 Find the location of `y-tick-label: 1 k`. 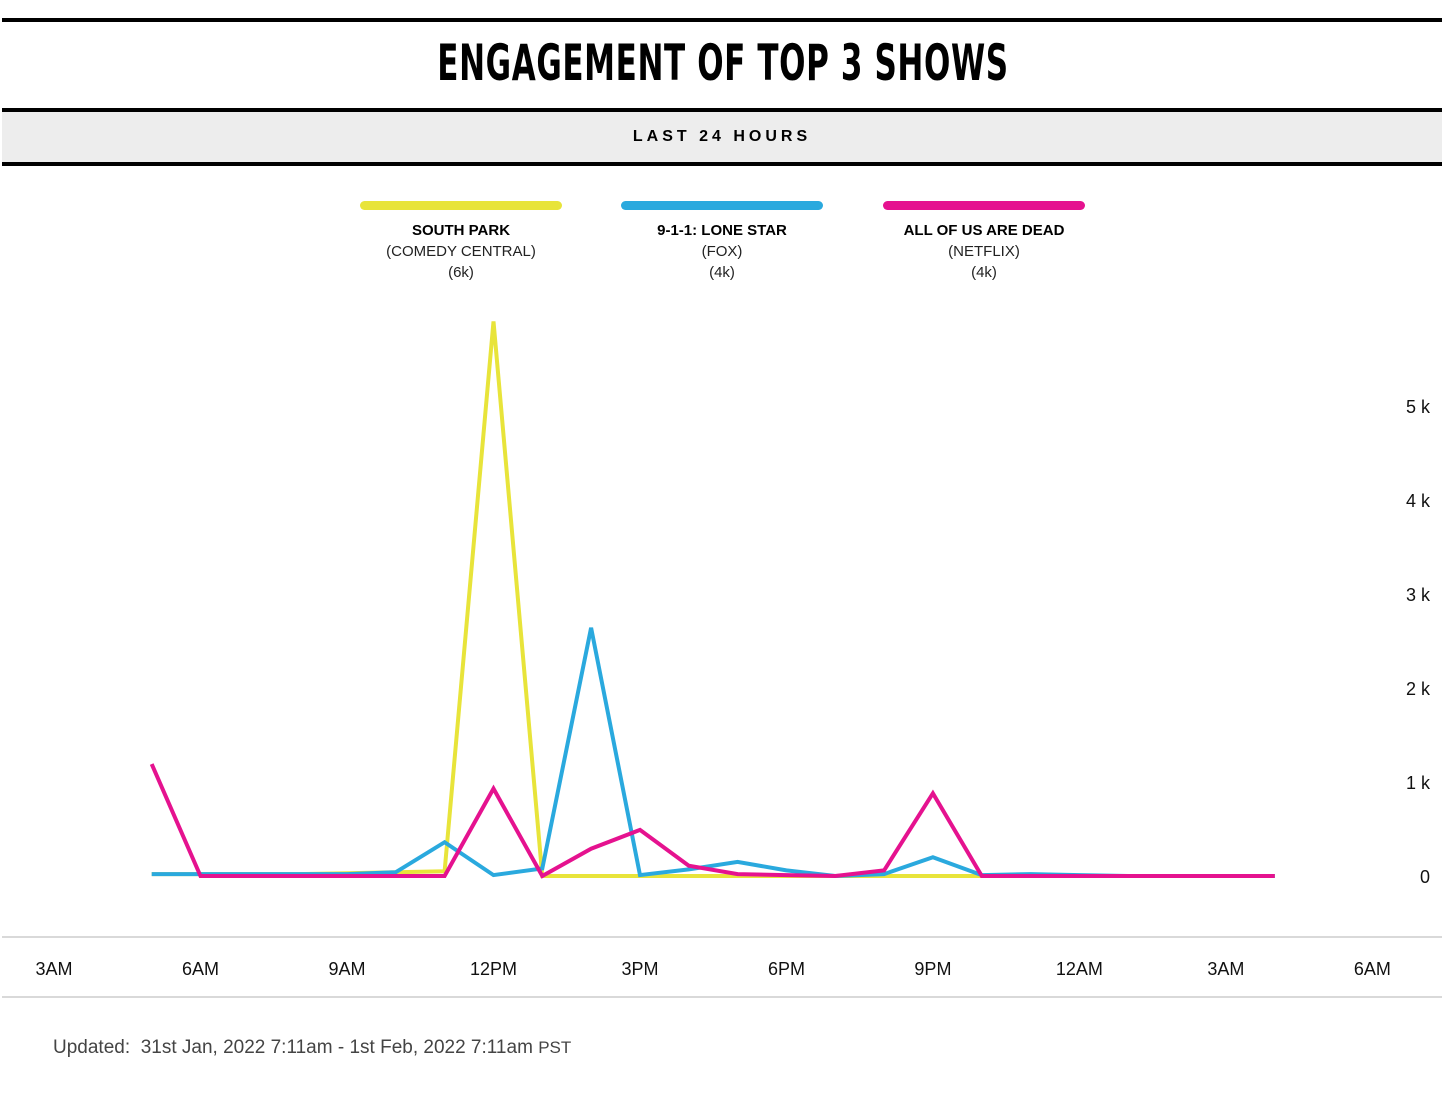

y-tick-label: 1 k is located at coordinates (1418, 783).